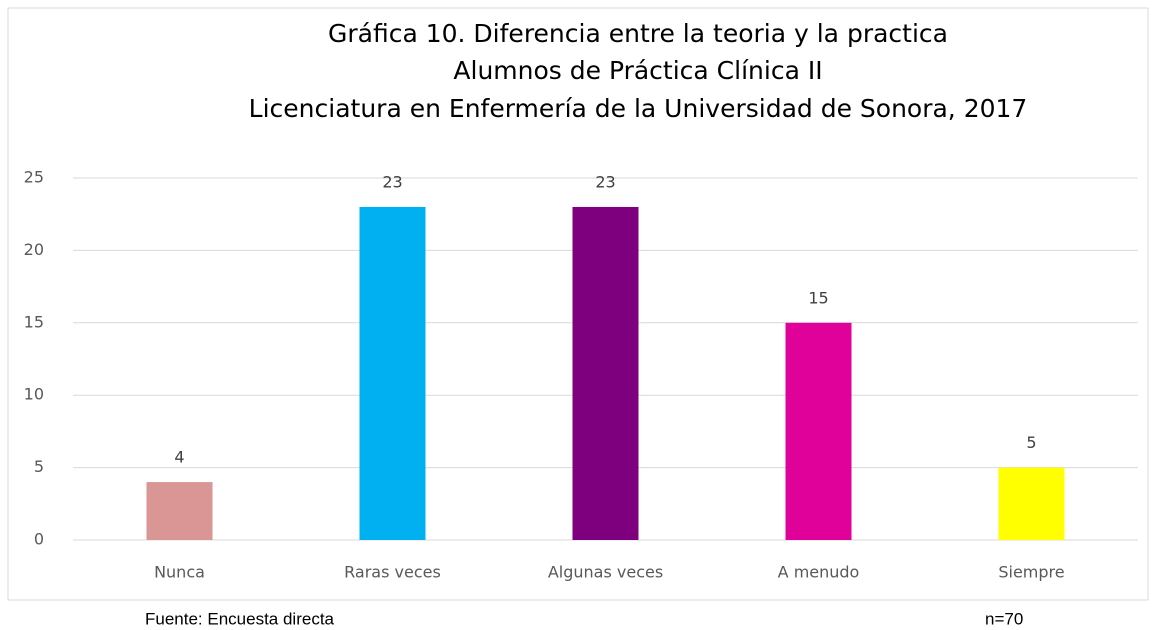 Image resolution: width=1156 pixels, height=630 pixels. What do you see at coordinates (34, 394) in the screenshot?
I see `y-tick-label: 10` at bounding box center [34, 394].